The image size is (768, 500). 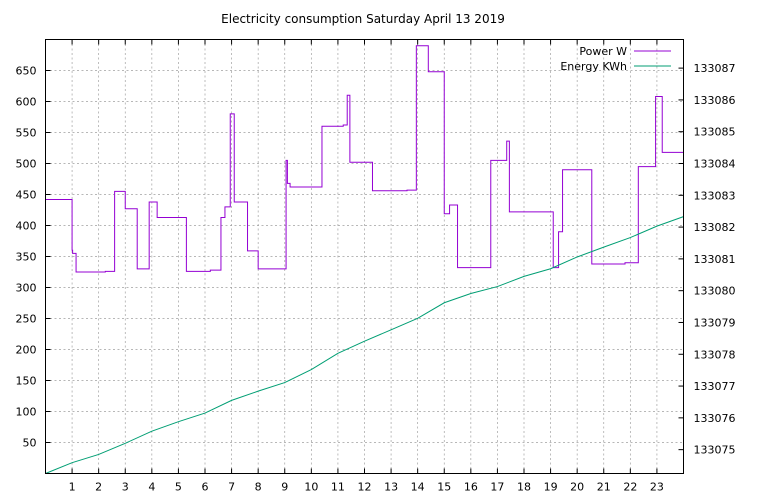 What do you see at coordinates (26, 412) in the screenshot?
I see `y-left-tick-label: 100` at bounding box center [26, 412].